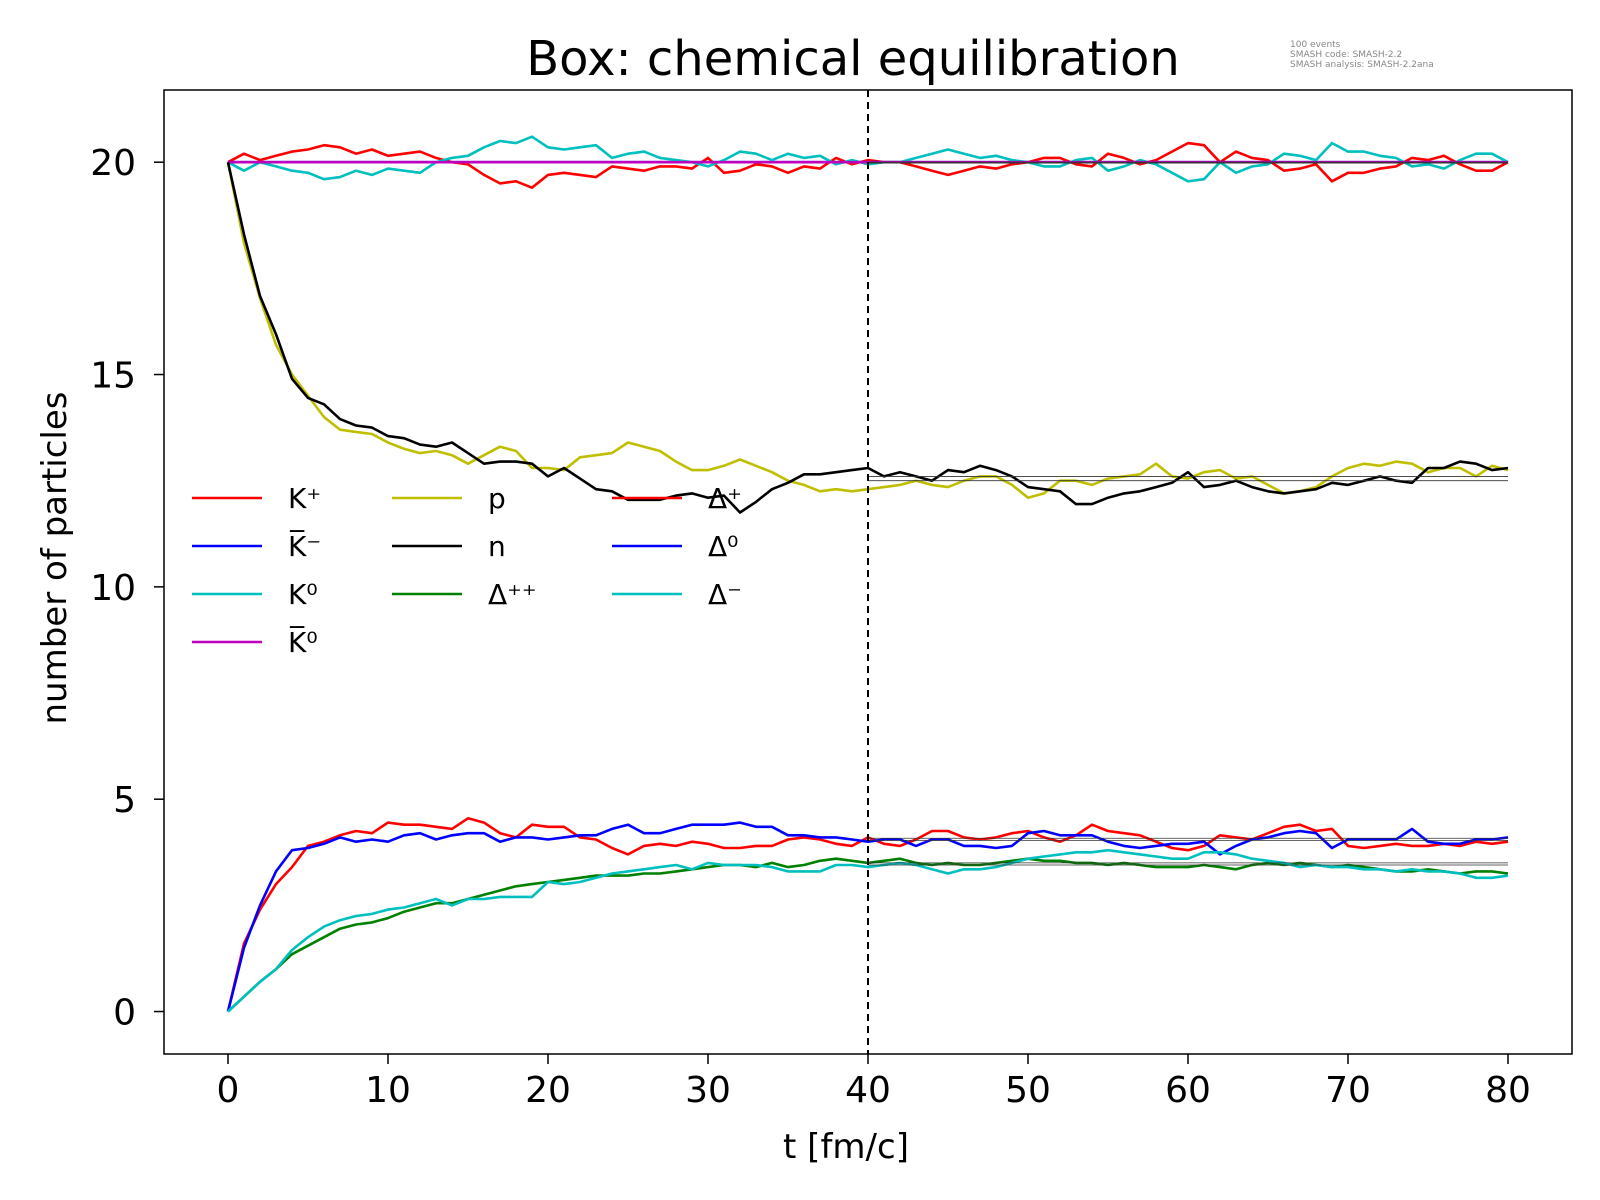 The image size is (1600, 1200). Describe the element at coordinates (113, 163) in the screenshot. I see `y-tick-label: 20` at that location.